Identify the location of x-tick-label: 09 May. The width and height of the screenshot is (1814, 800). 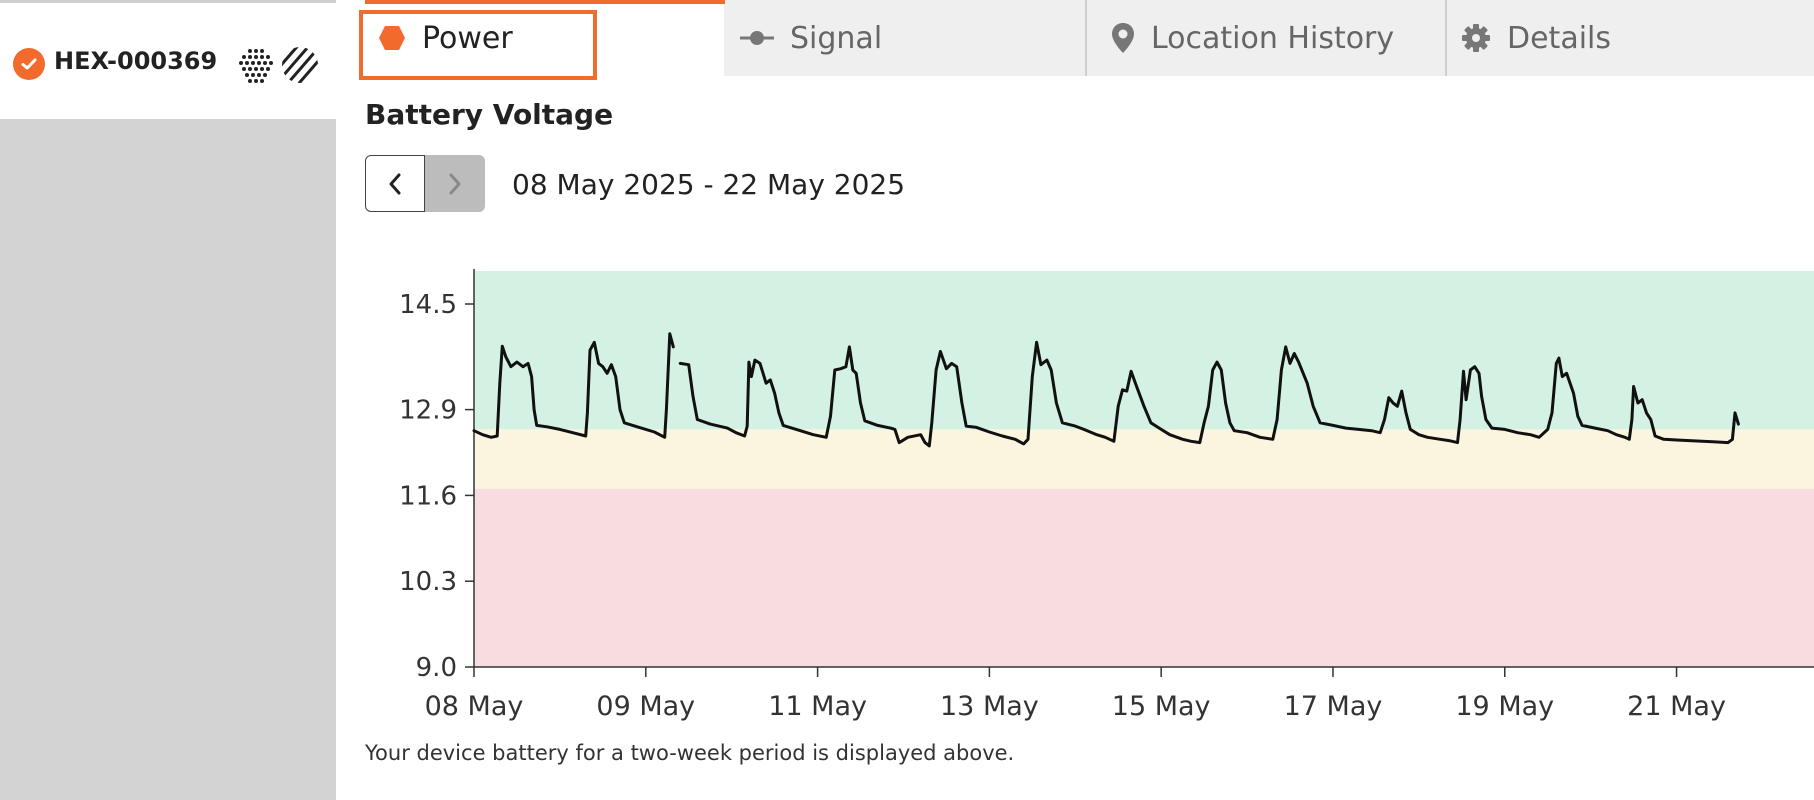
(645, 706).